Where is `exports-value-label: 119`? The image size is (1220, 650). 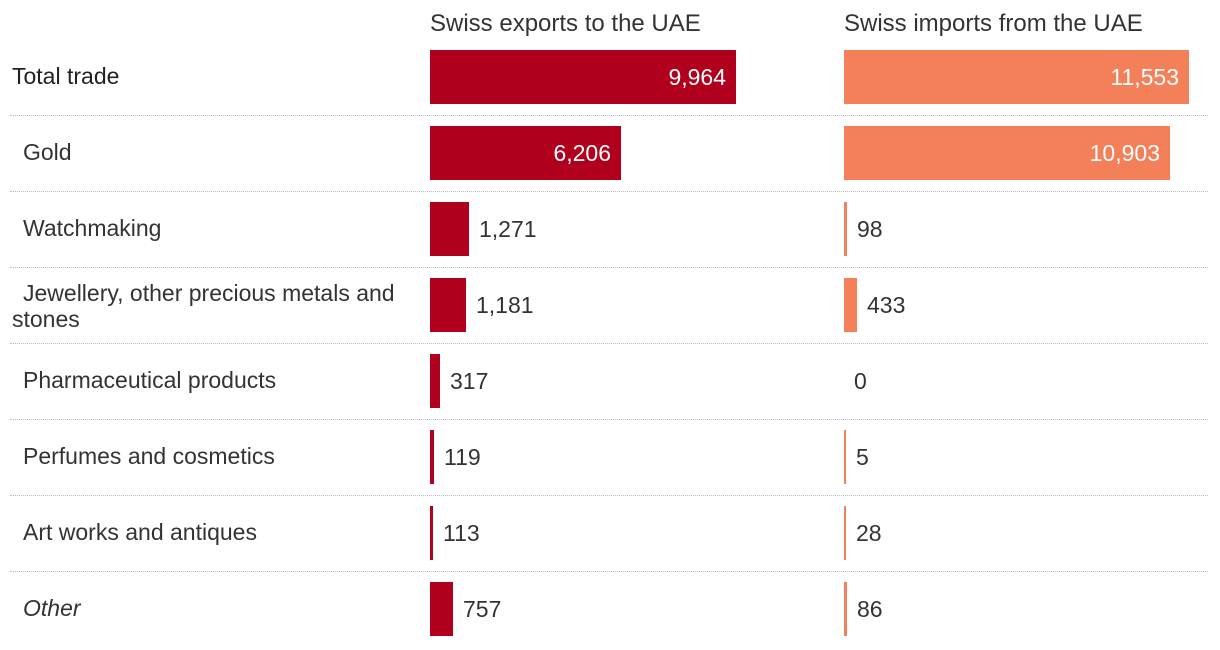 exports-value-label: 119 is located at coordinates (462, 457).